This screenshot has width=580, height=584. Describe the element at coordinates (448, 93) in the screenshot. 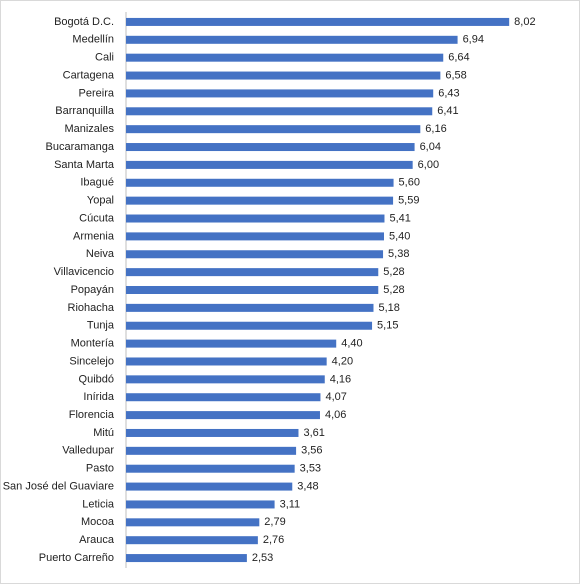

I see `value-label: 6,43` at that location.